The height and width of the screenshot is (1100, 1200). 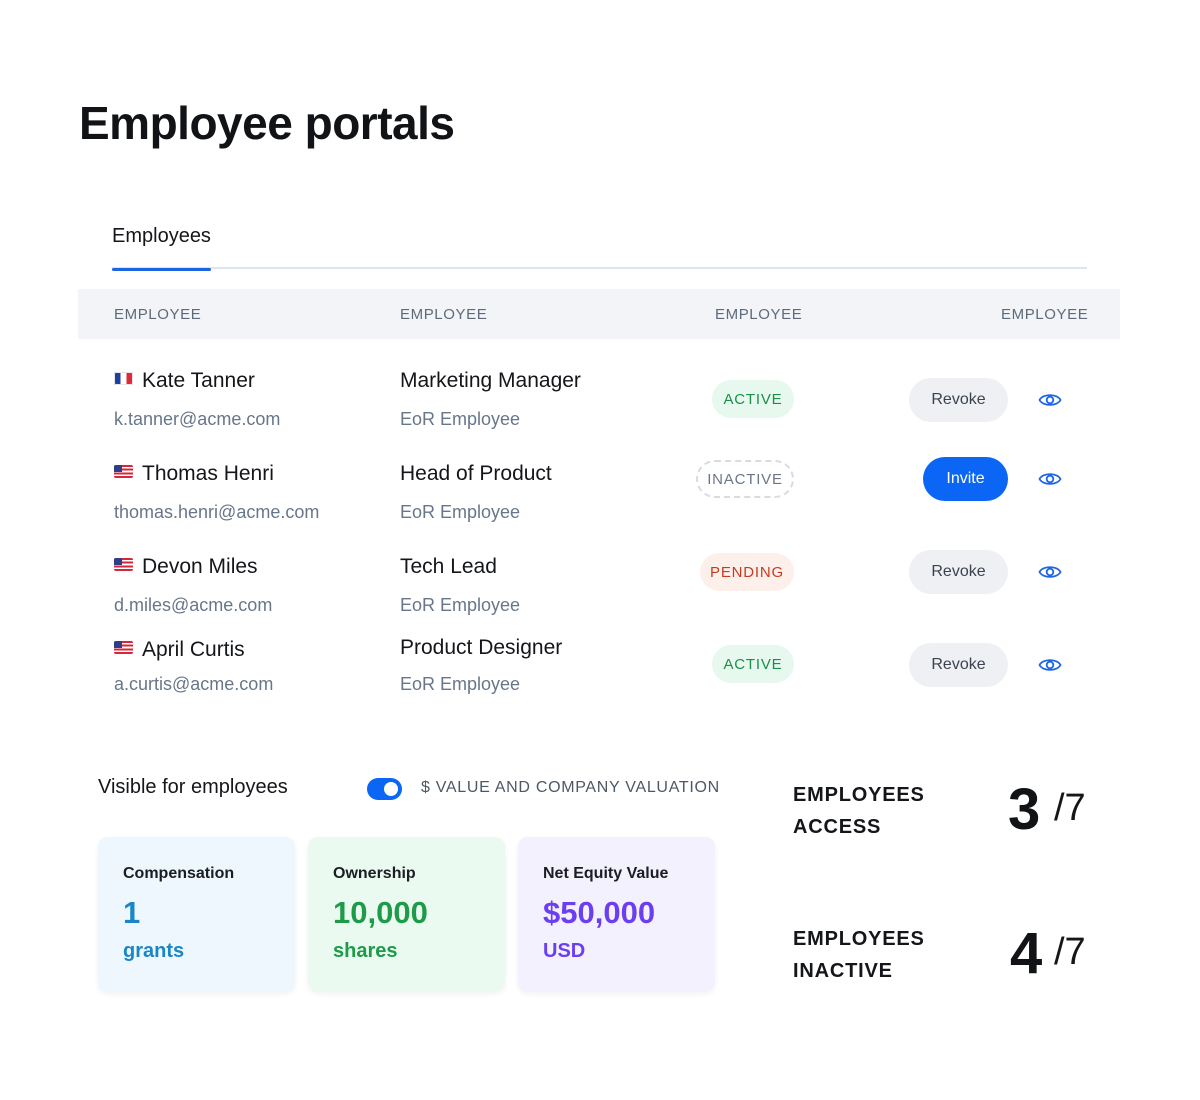 I want to click on employee-name: April Curtis, so click(x=193, y=649).